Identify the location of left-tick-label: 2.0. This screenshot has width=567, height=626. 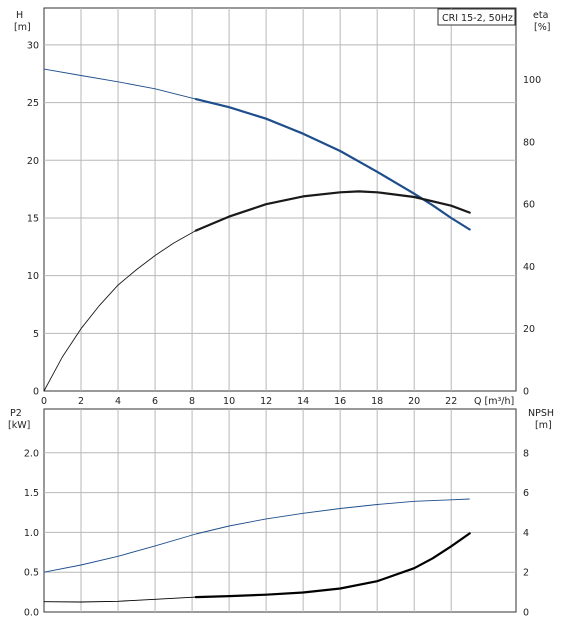
(31, 453).